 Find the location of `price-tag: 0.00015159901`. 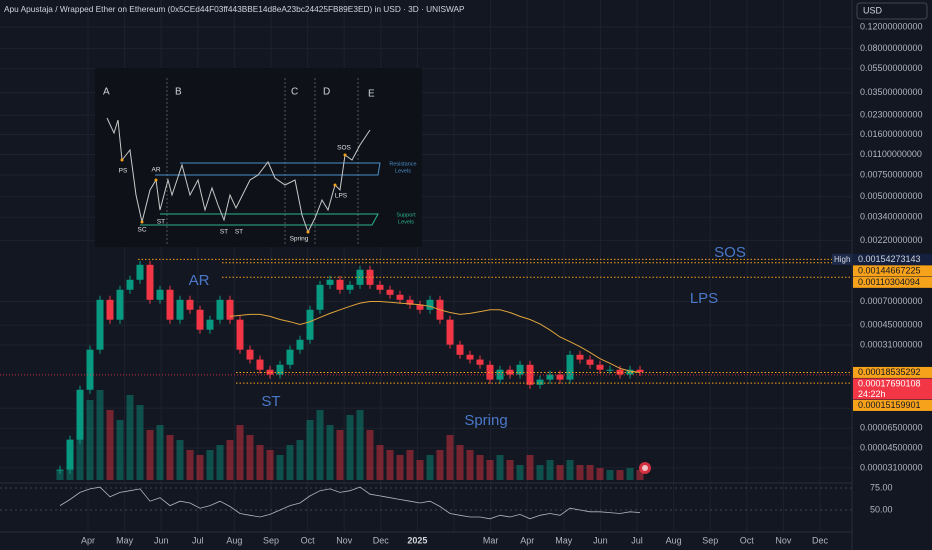

price-tag: 0.00015159901 is located at coordinates (892, 405).